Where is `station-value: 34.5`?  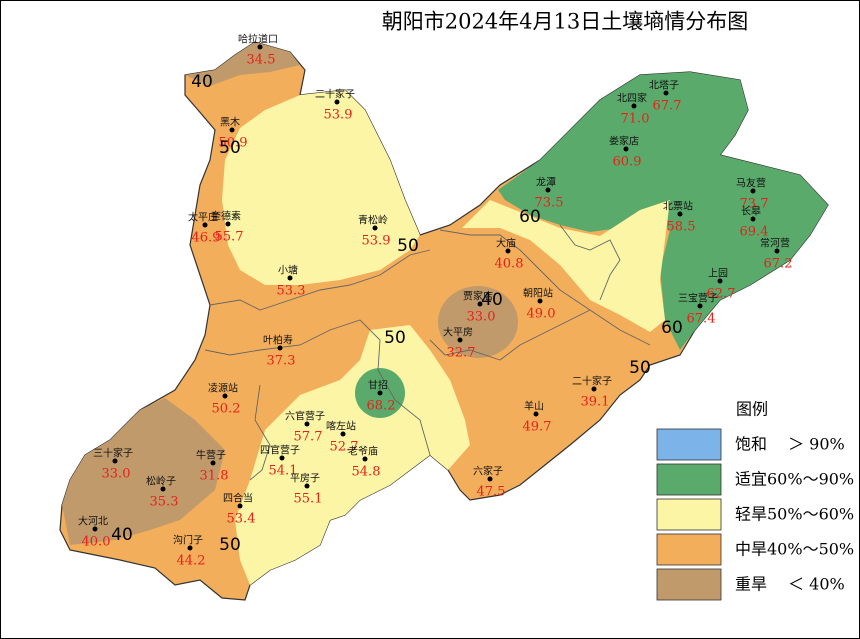 station-value: 34.5 is located at coordinates (261, 60).